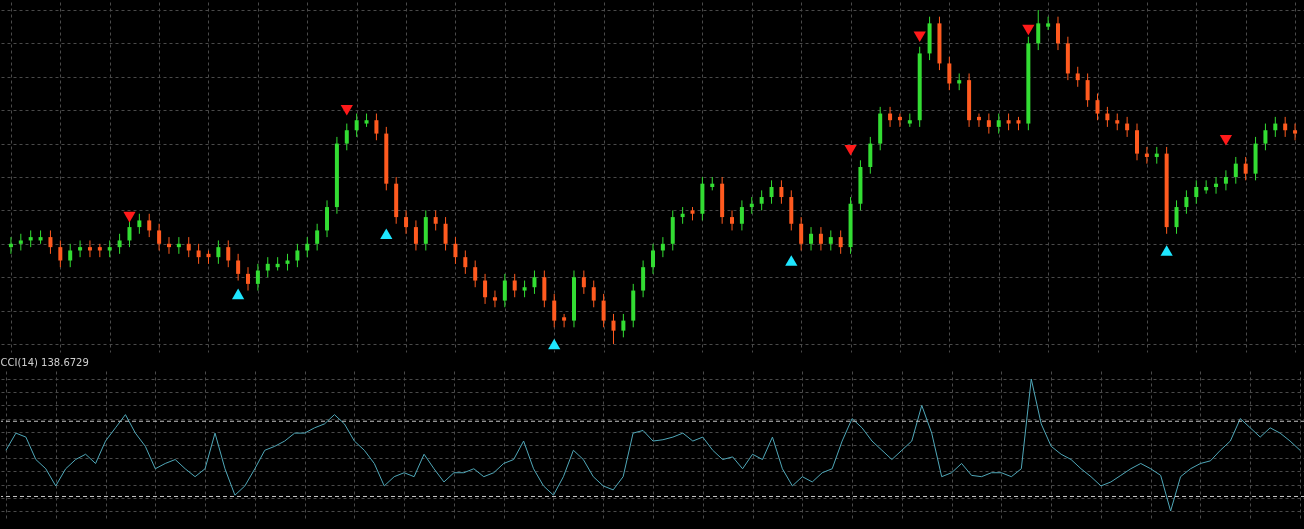 The image size is (1304, 529). Describe the element at coordinates (44, 362) in the screenshot. I see `chart-title: CCI(14) 138.6729` at that location.